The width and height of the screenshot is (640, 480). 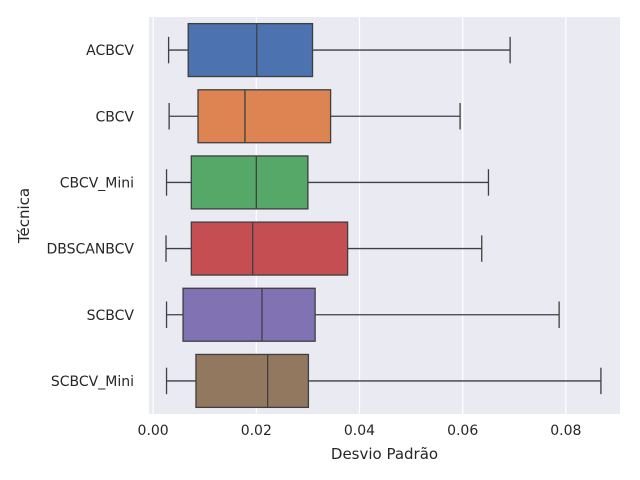 I want to click on x-tick-labels: 0.00 0.02 0.04 0.06 0.08, so click(x=360, y=431).